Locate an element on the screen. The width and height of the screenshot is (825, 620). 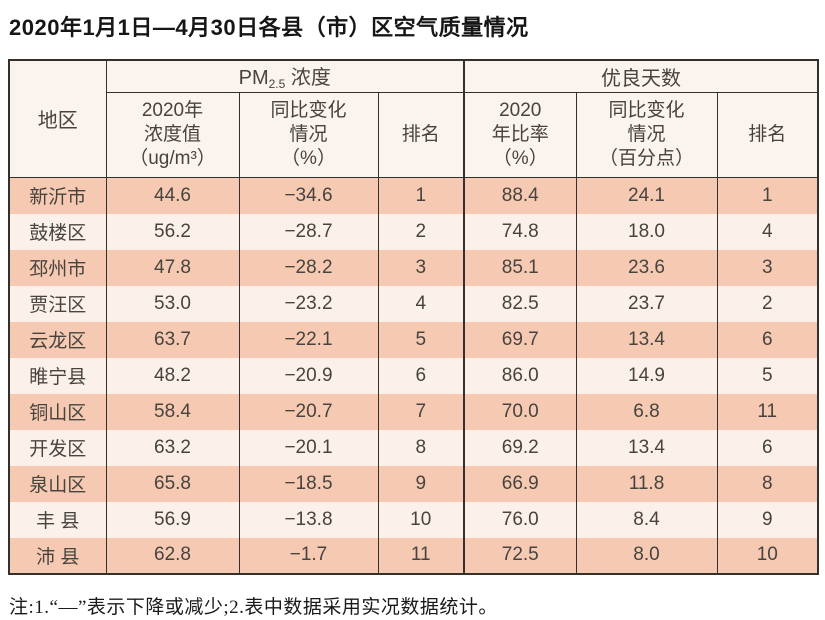
good-rank-cell: 2 is located at coordinates (767, 303).